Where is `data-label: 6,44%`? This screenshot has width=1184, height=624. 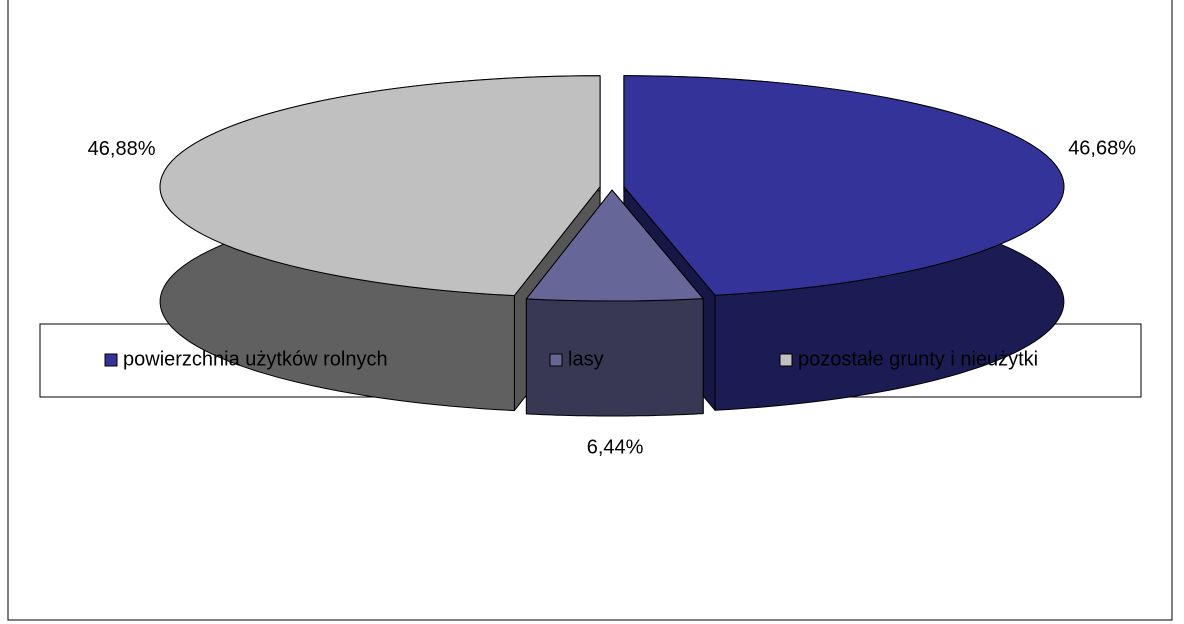
data-label: 6,44% is located at coordinates (615, 448).